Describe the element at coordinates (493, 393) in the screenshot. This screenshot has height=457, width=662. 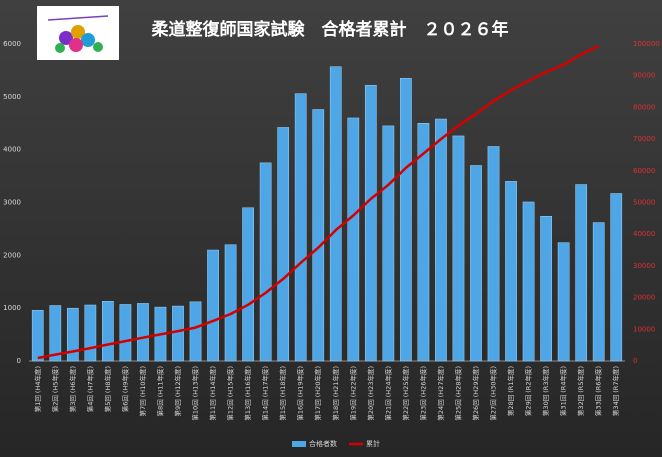
I see `x-tick-label: 第27回 (H30年度)` at that location.